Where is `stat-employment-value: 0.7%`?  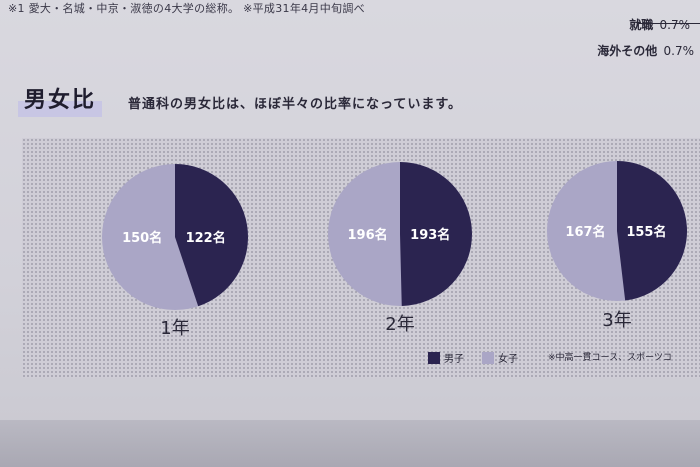
stat-employment-value: 0.7% is located at coordinates (675, 25).